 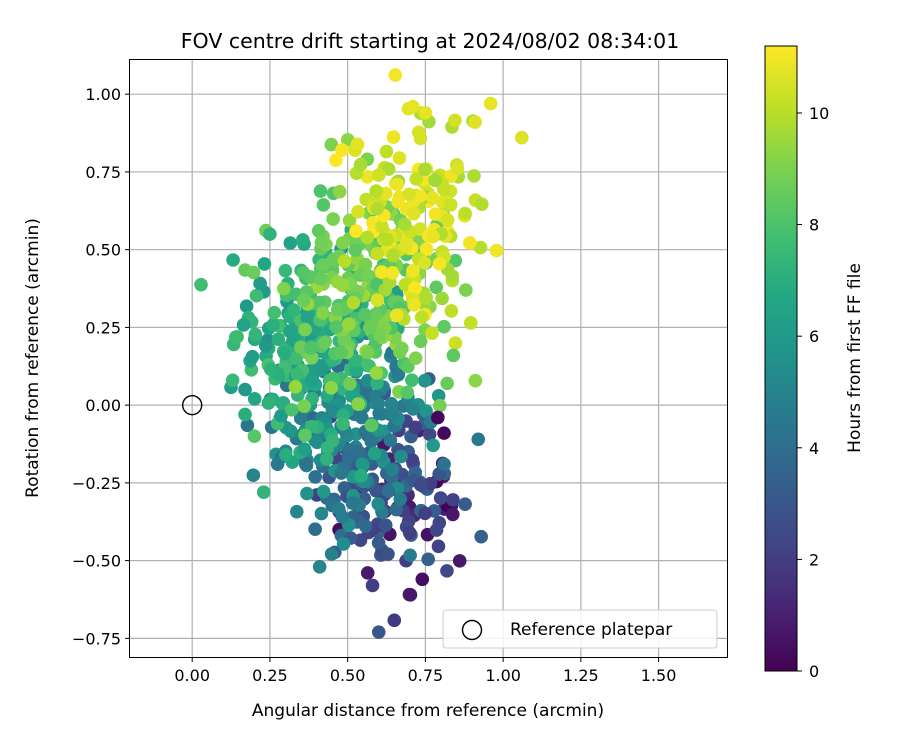 I want to click on x-axis-label: Angular distance from reference (arcmin), so click(x=428, y=711).